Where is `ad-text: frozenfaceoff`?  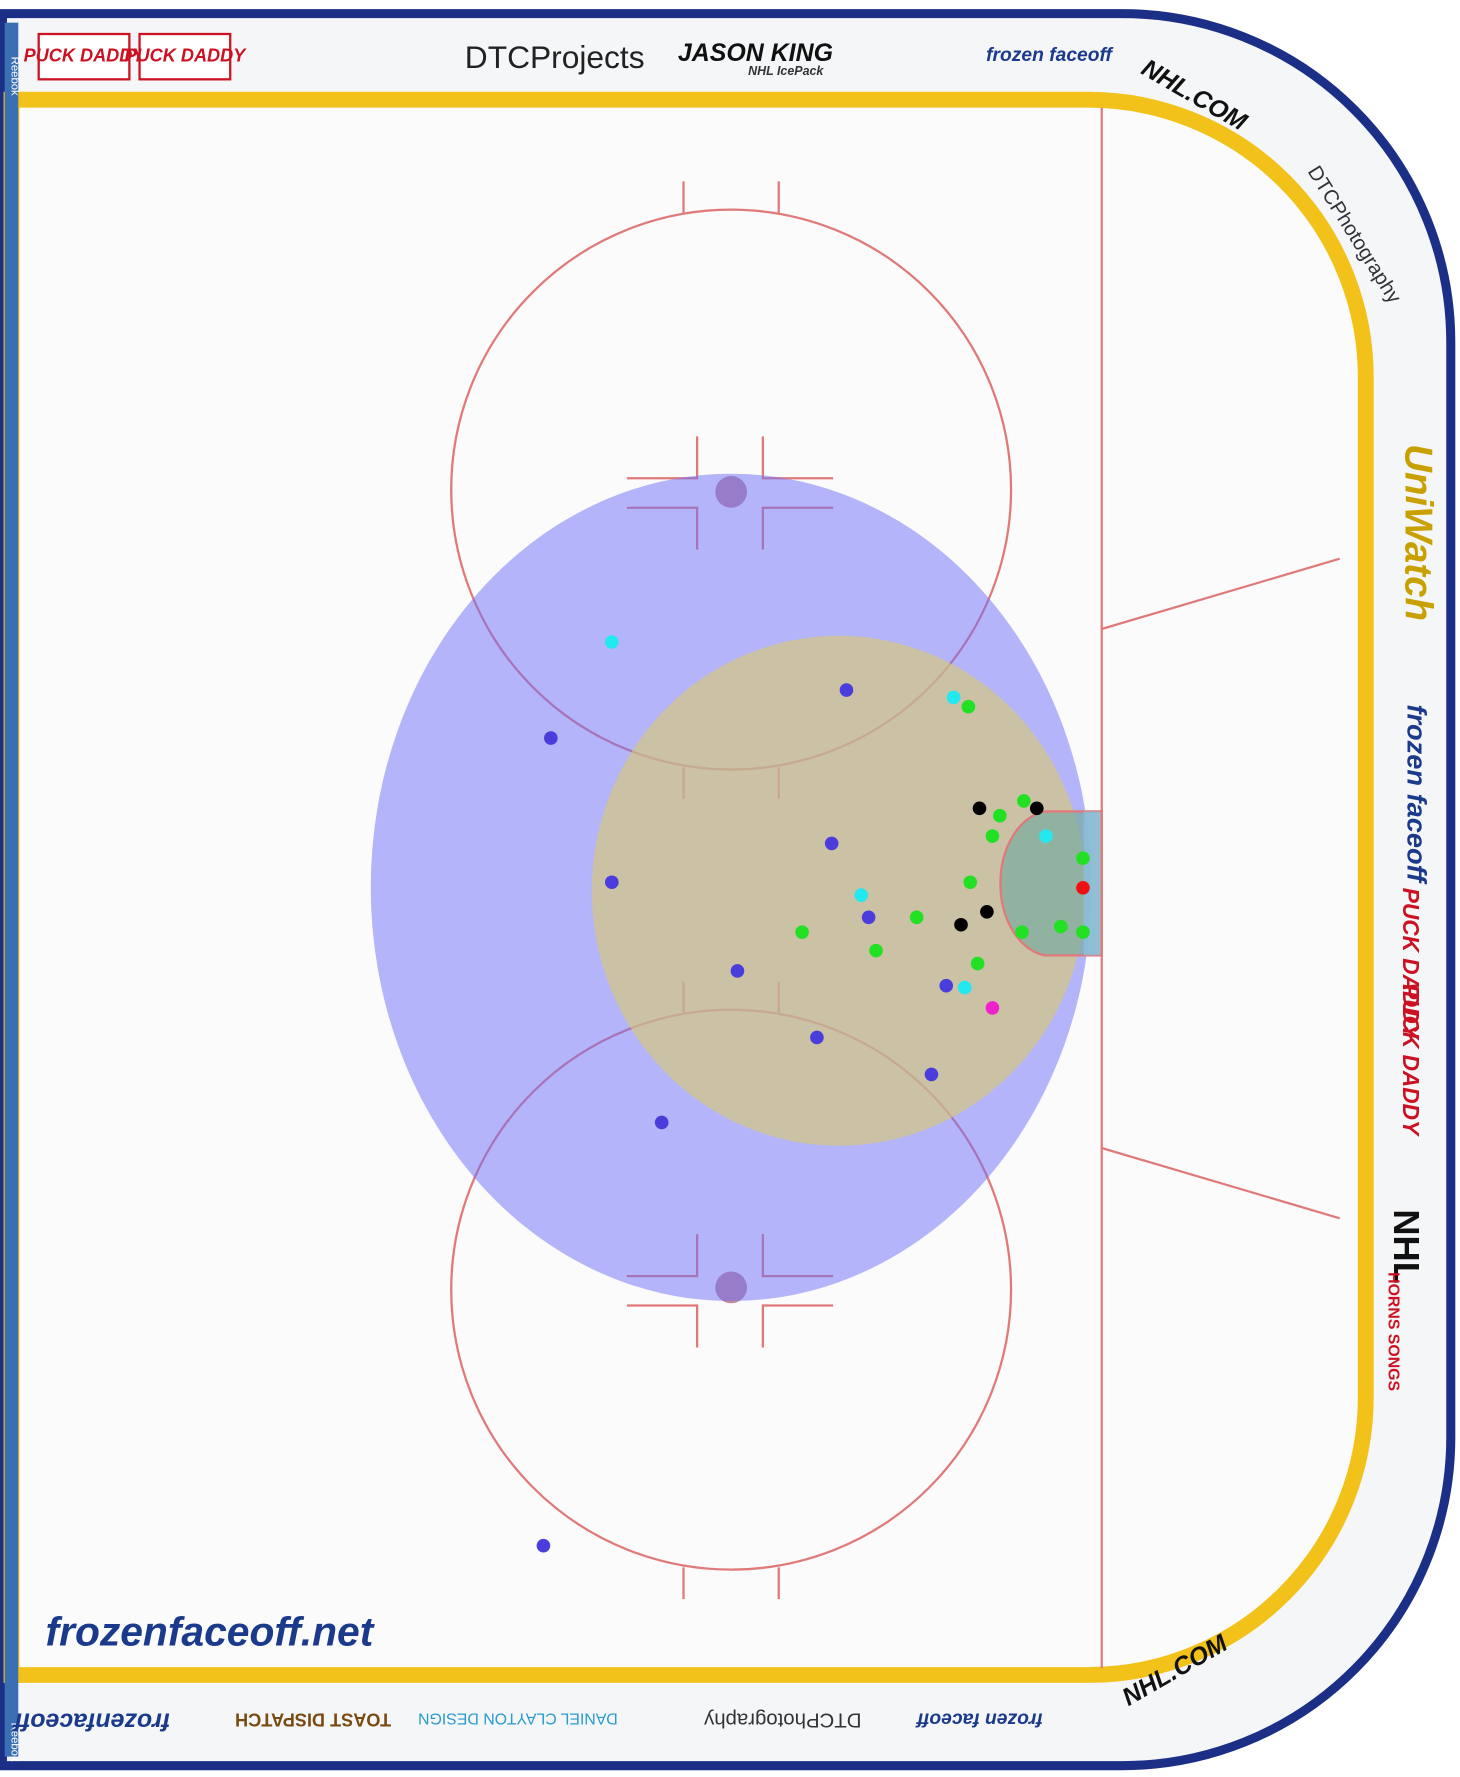
ad-text: frozenfaceoff is located at coordinates (90, 1722).